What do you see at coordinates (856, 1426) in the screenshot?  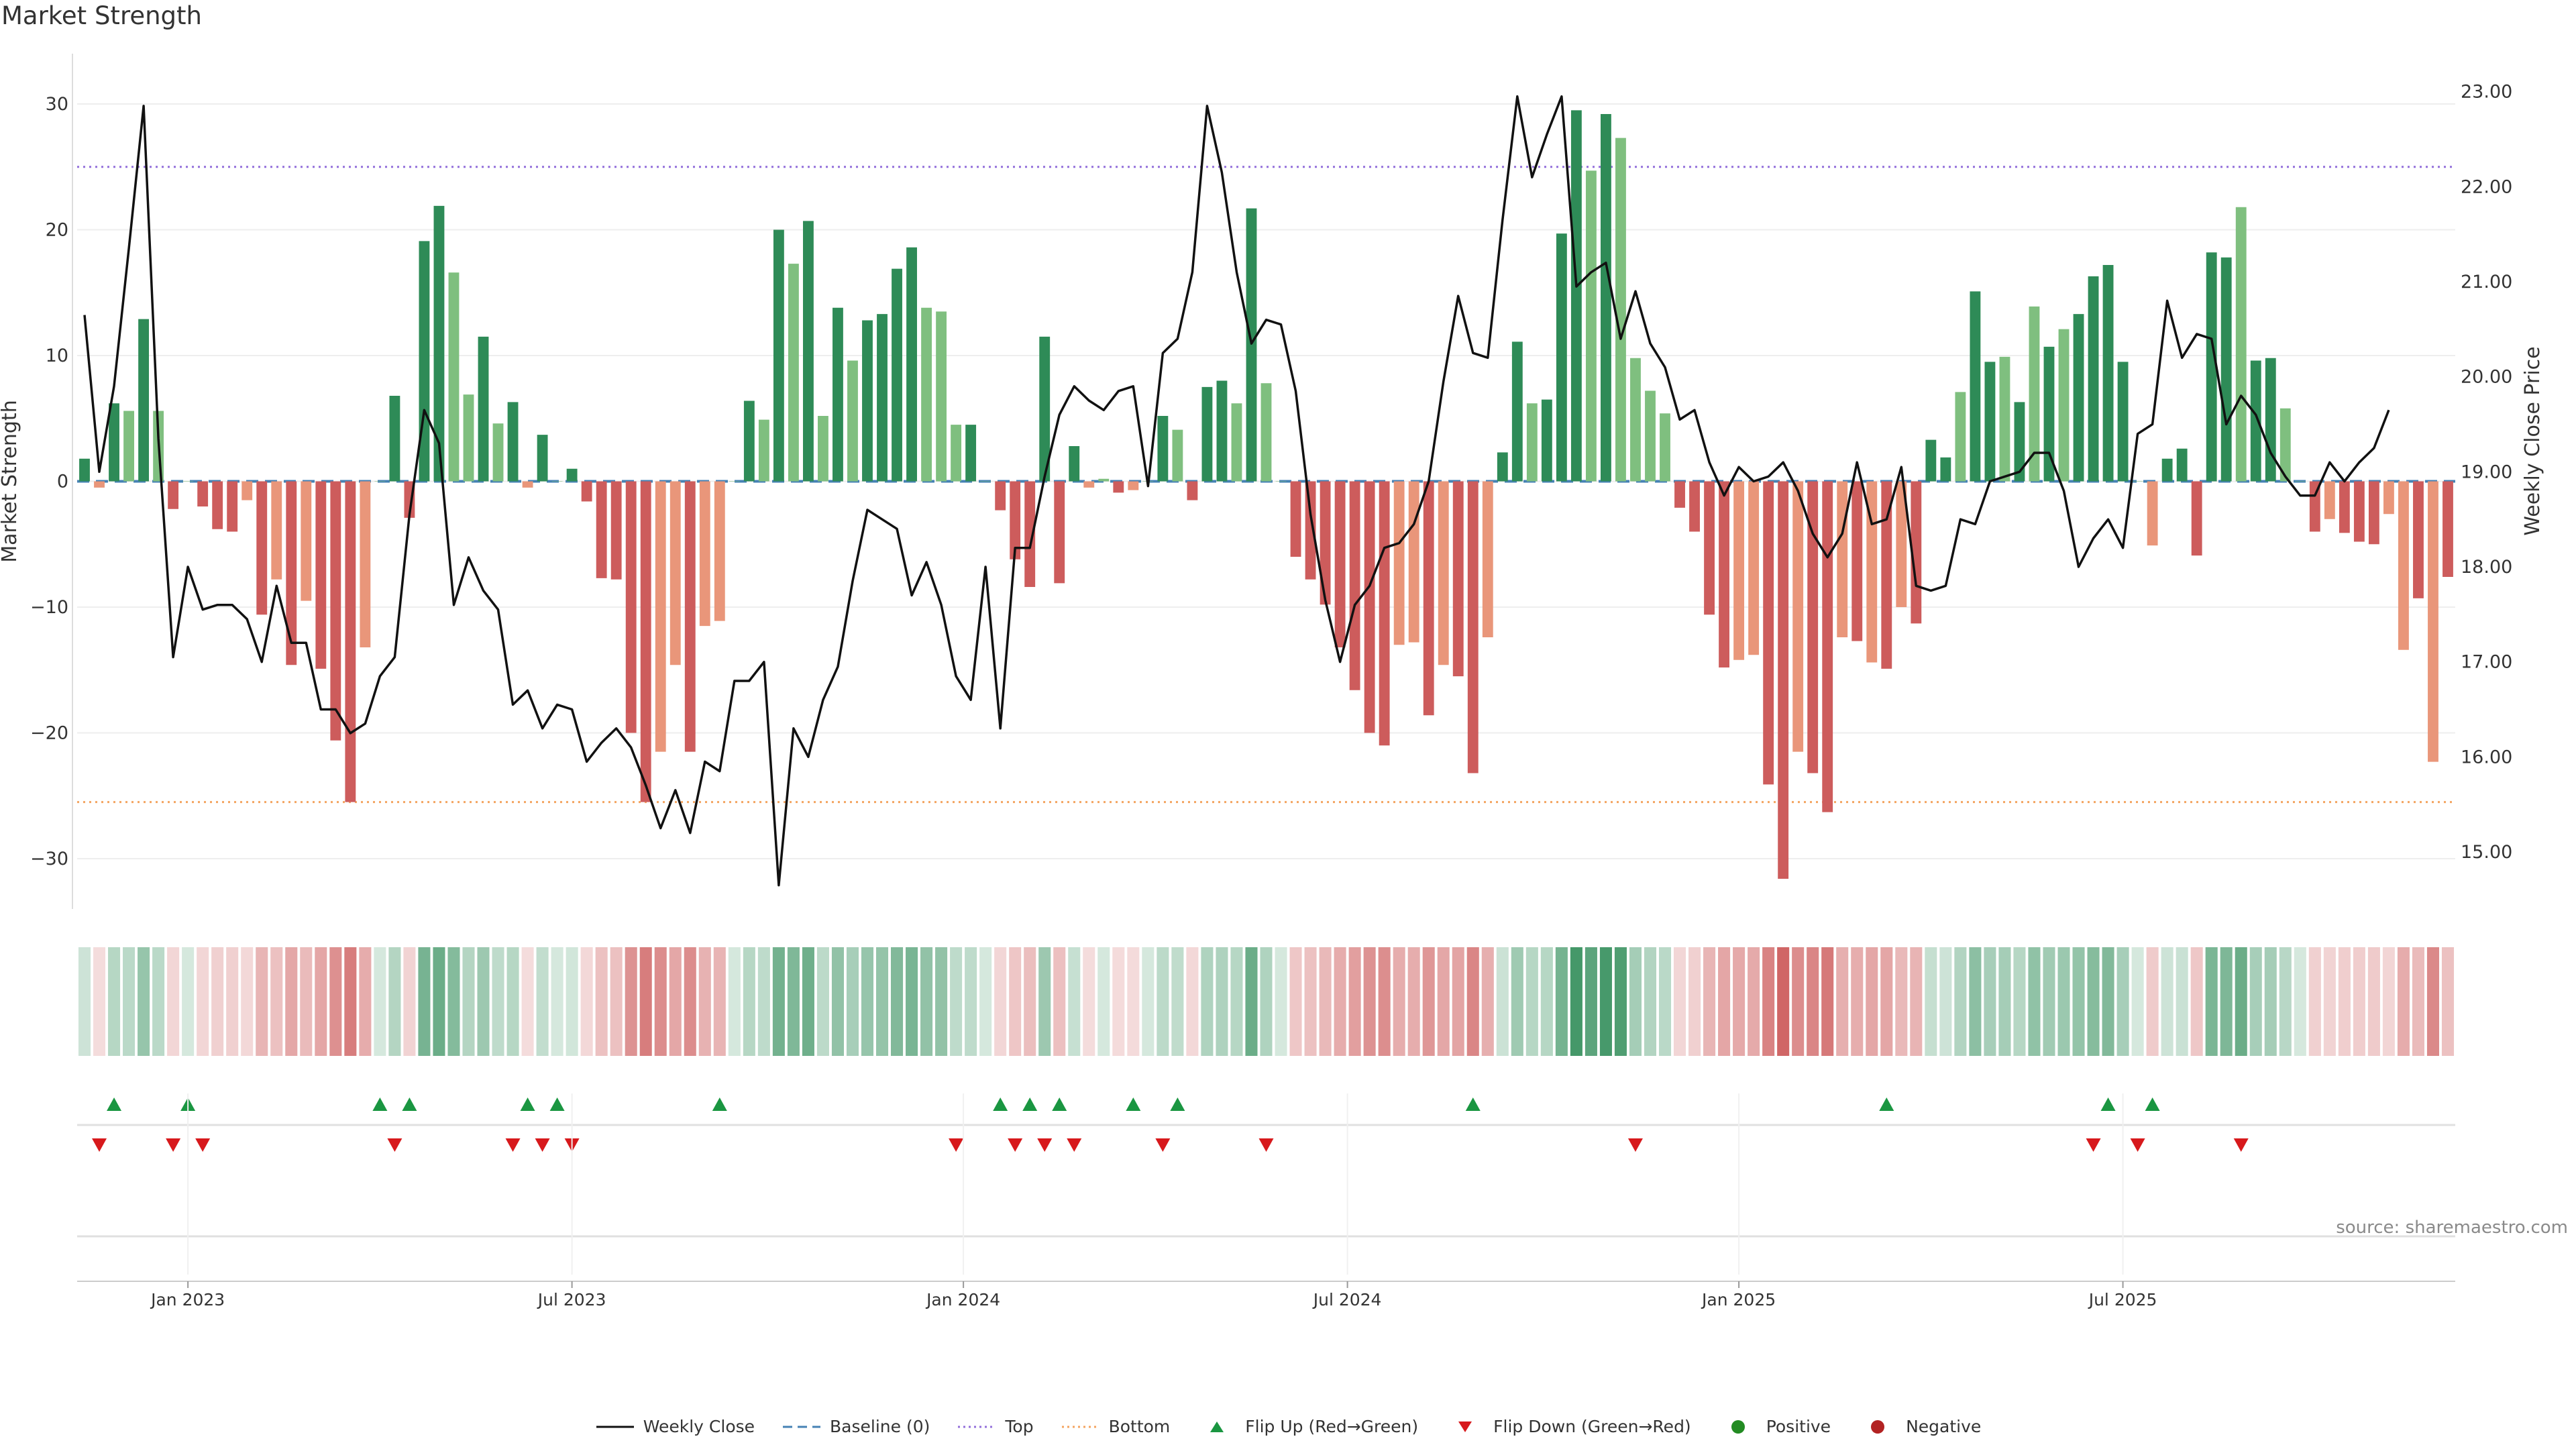 I see `legend-item-baseline: Baseline (0)` at bounding box center [856, 1426].